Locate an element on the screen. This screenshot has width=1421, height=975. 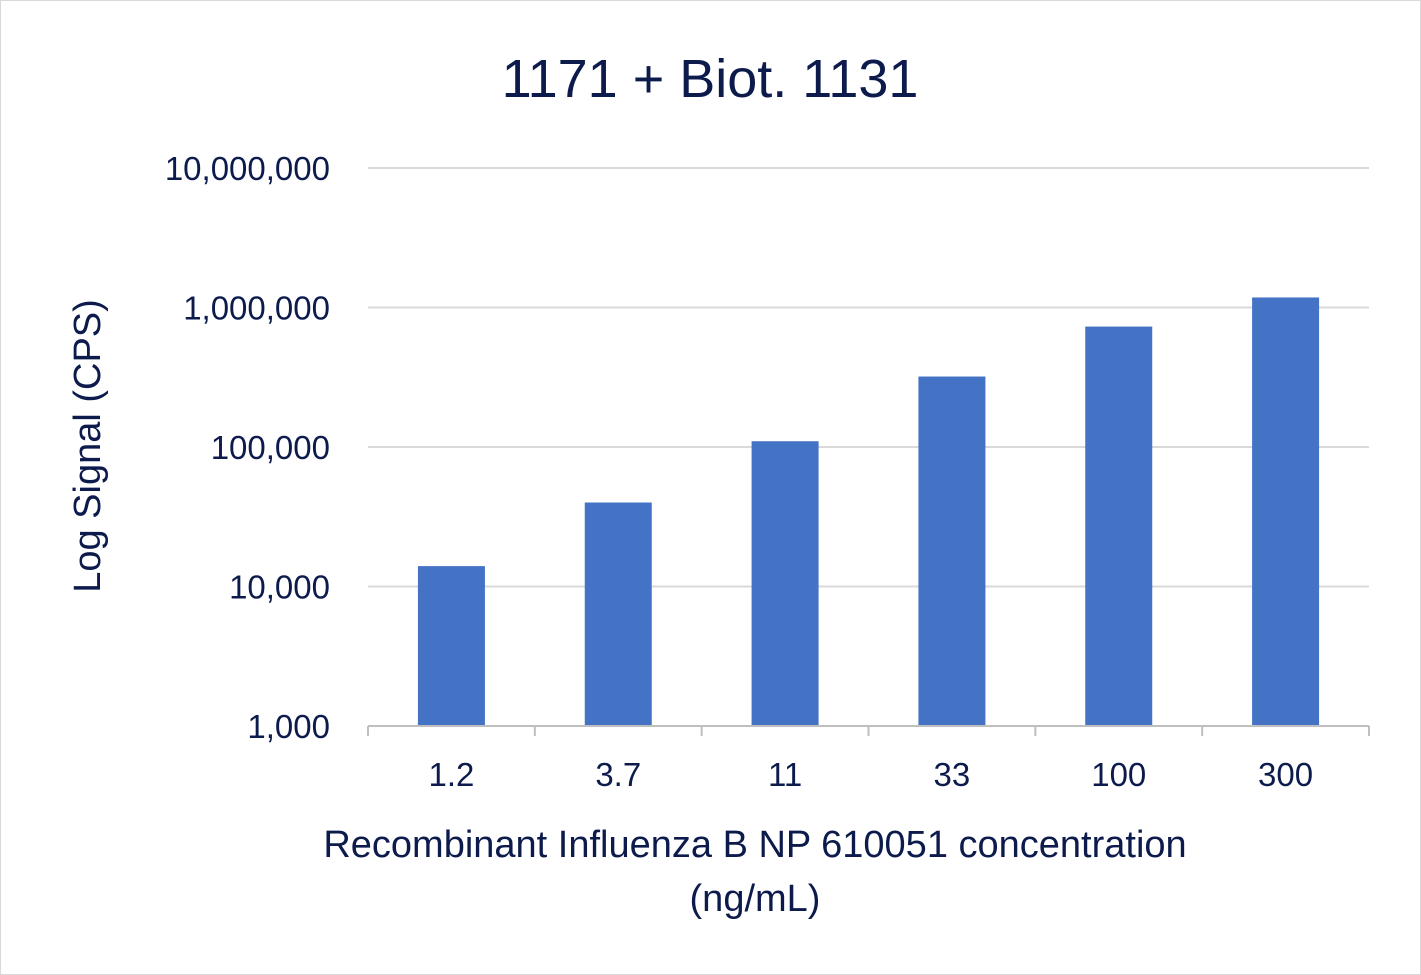
x-axis is located at coordinates (868, 730).